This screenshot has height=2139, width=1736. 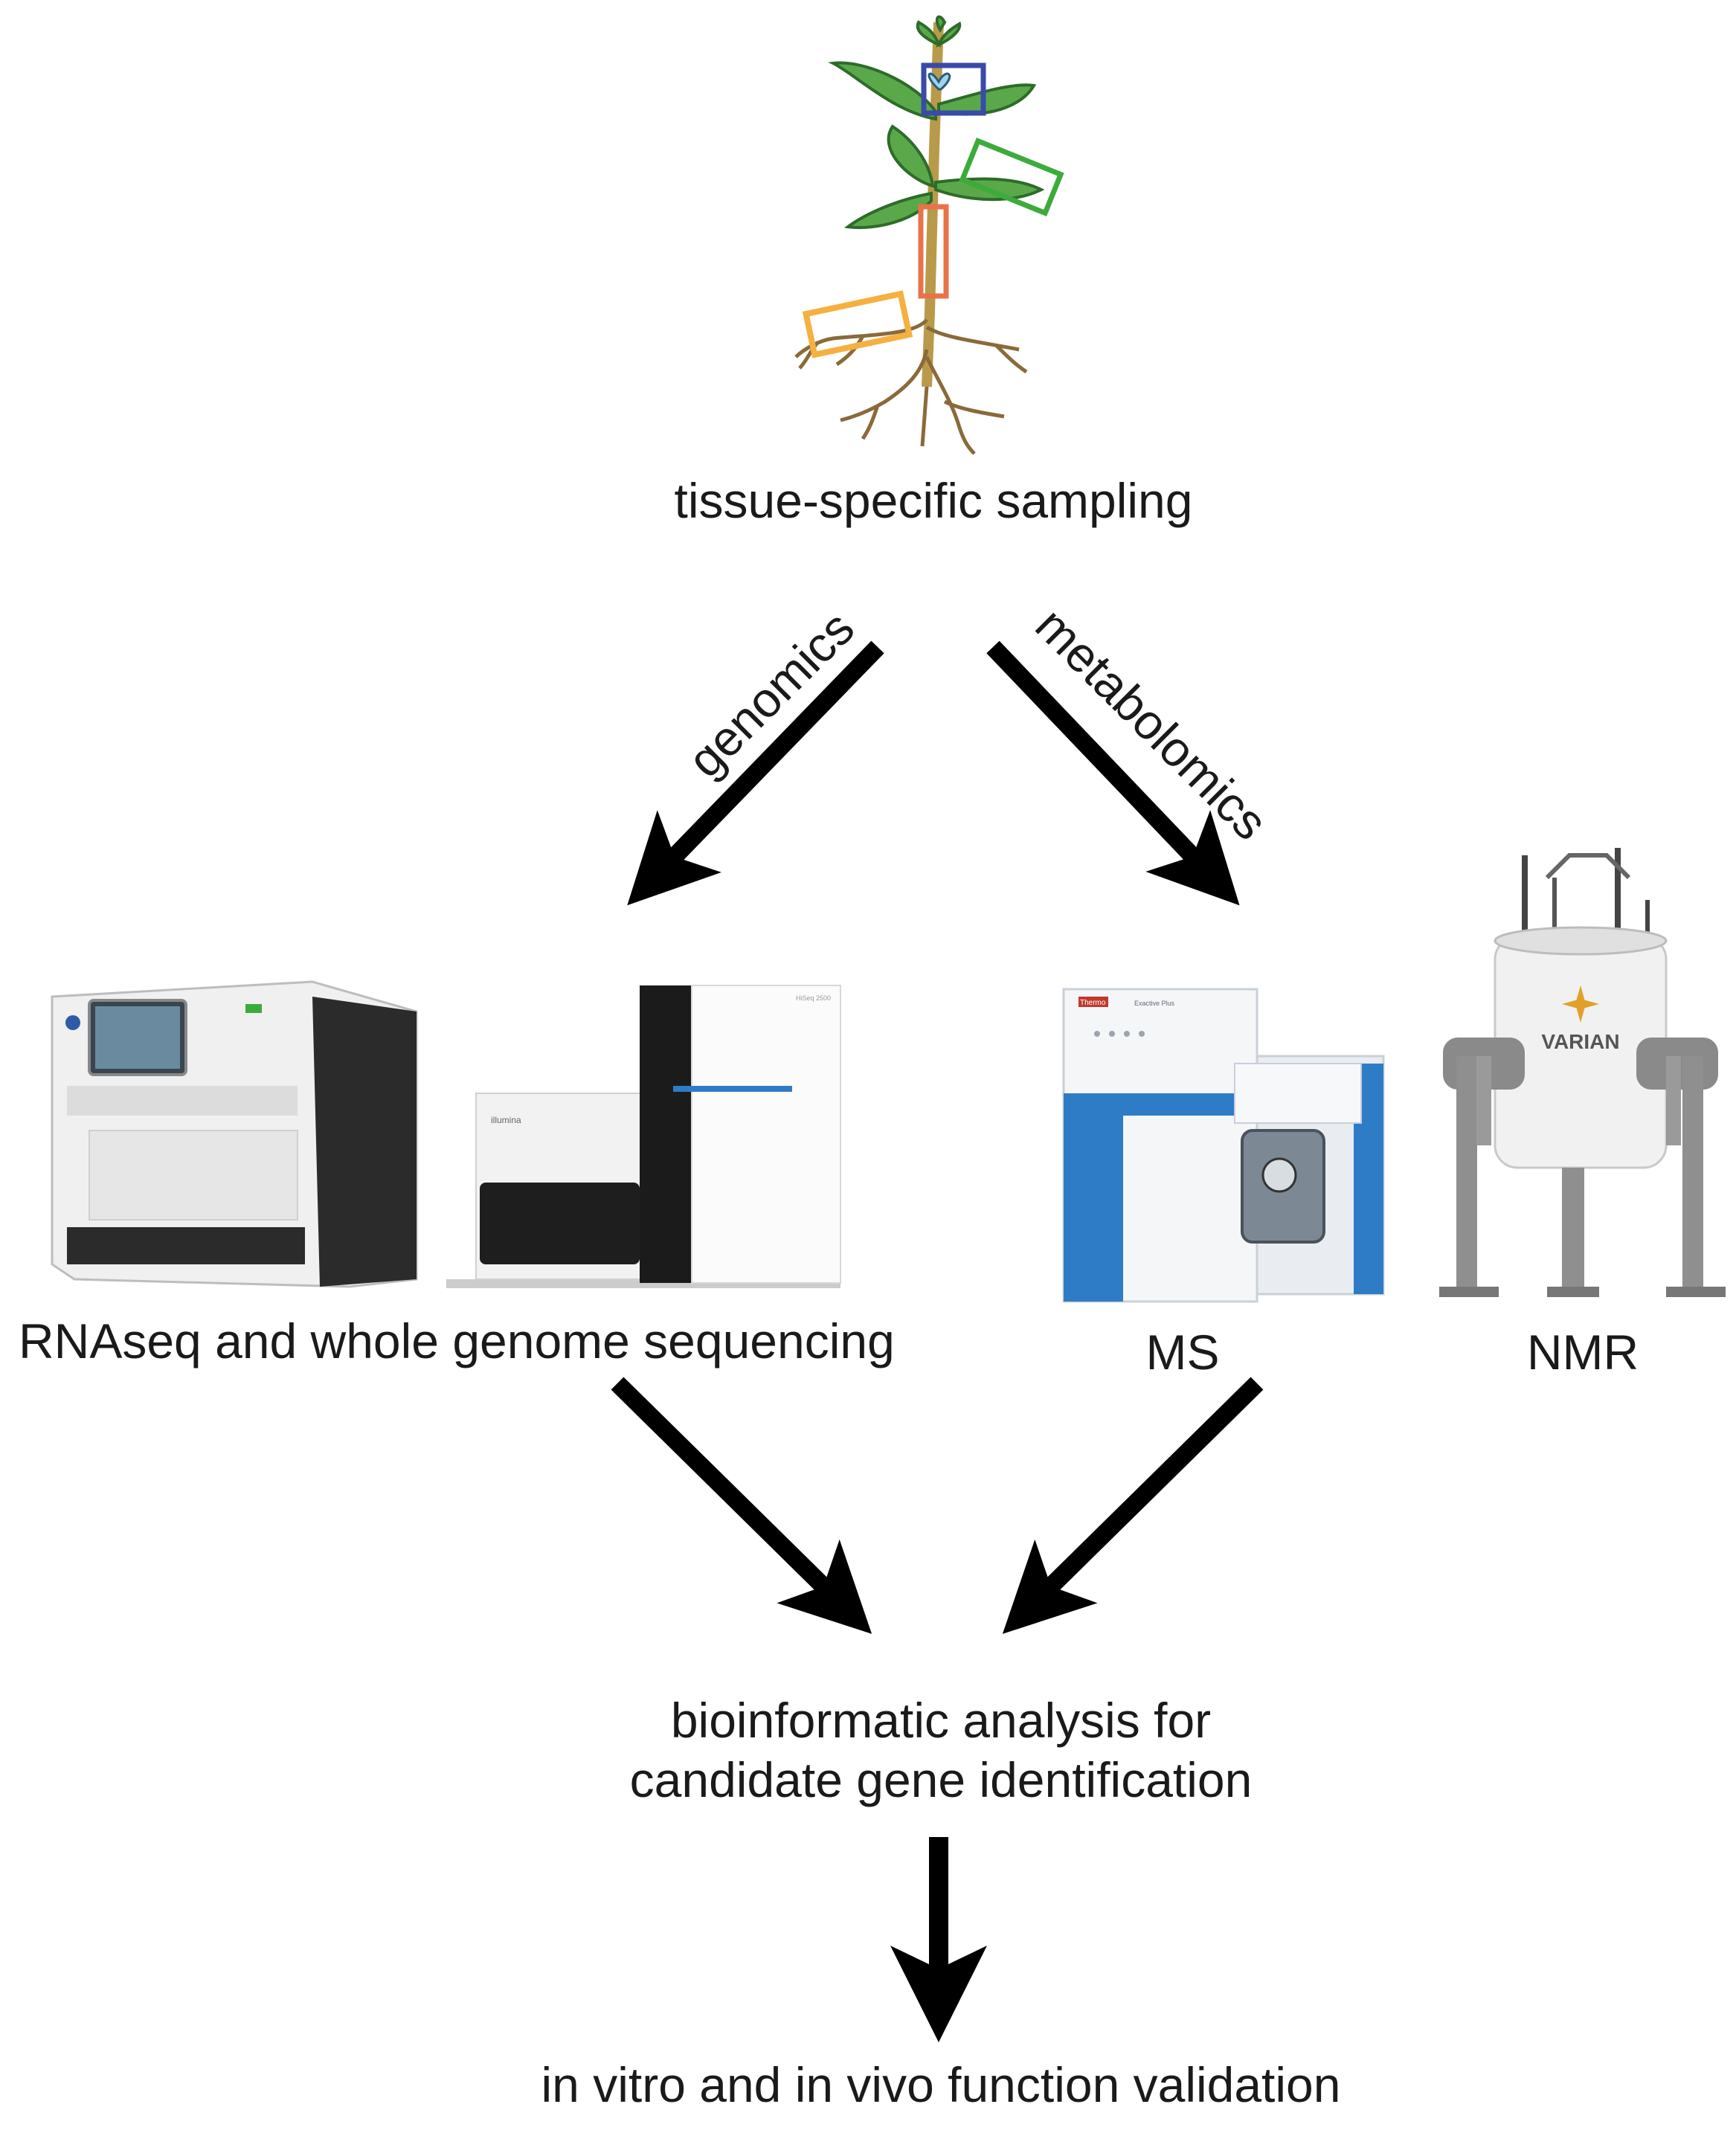 What do you see at coordinates (1093, 1003) in the screenshot?
I see `svg-text: Thermo` at bounding box center [1093, 1003].